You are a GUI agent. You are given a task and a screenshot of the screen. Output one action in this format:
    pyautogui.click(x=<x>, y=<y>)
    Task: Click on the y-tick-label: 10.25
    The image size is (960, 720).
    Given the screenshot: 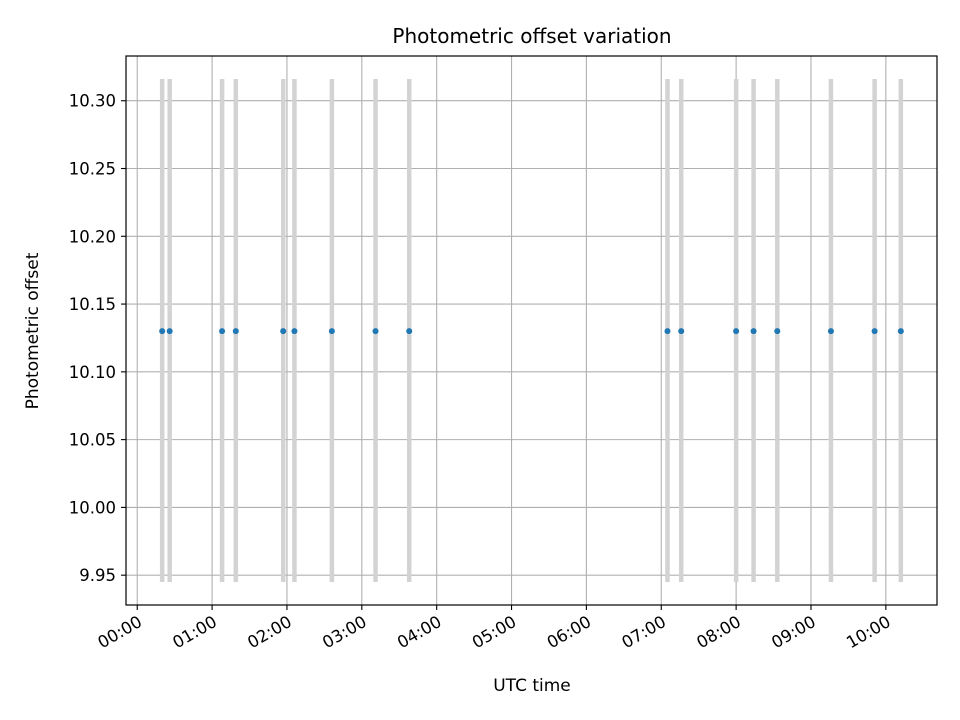 What is the action you would take?
    pyautogui.click(x=92, y=169)
    